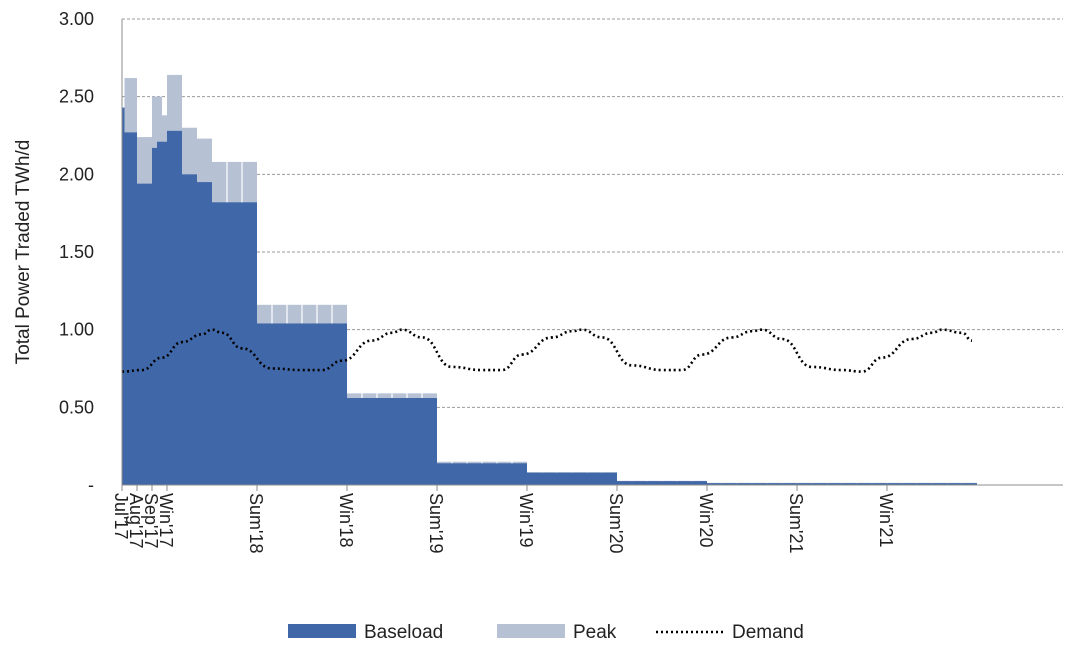 Image resolution: width=1091 pixels, height=646 pixels. What do you see at coordinates (706, 520) in the screenshot?
I see `x-tick-label: Win'20` at bounding box center [706, 520].